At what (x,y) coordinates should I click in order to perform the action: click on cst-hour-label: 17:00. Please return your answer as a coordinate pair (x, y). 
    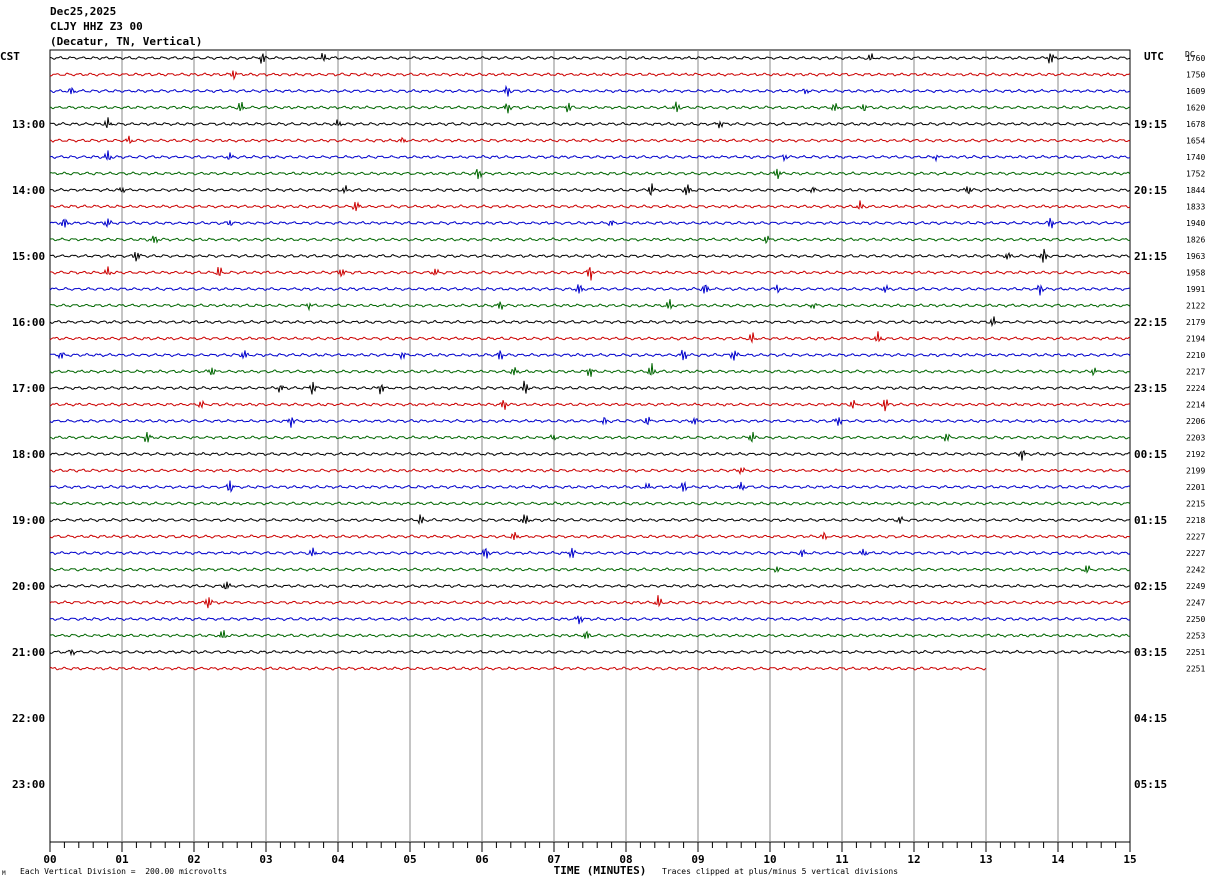
    Looking at the image, I should click on (28, 388).